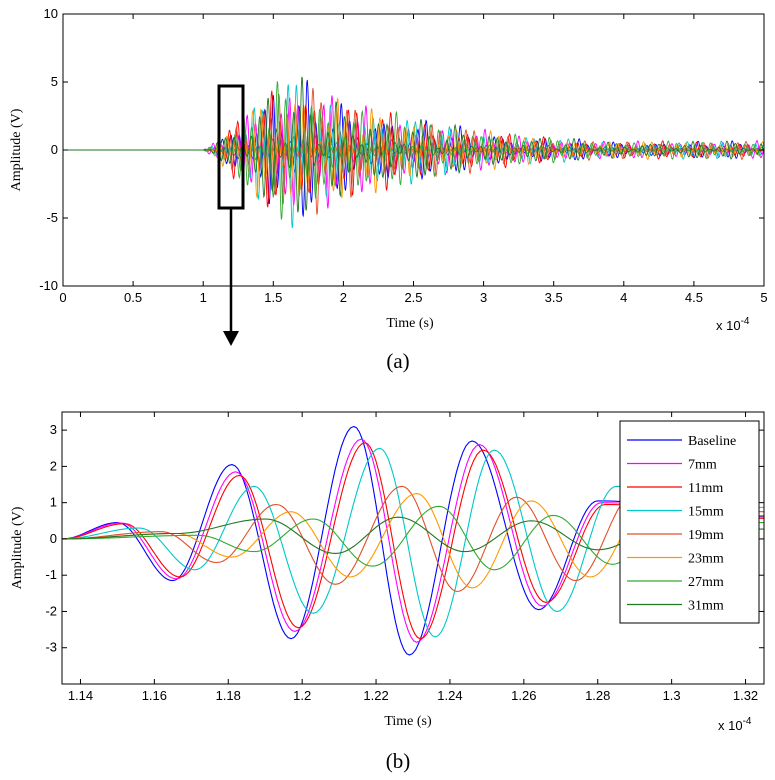 This screenshot has width=775, height=780. What do you see at coordinates (154, 695) in the screenshot?
I see `panel-b-xtick-label: 1.16` at bounding box center [154, 695].